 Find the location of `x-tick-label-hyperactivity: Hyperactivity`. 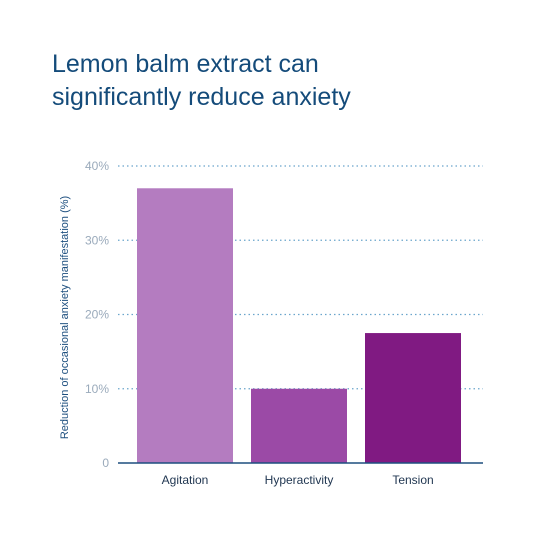

x-tick-label-hyperactivity: Hyperactivity is located at coordinates (299, 480).